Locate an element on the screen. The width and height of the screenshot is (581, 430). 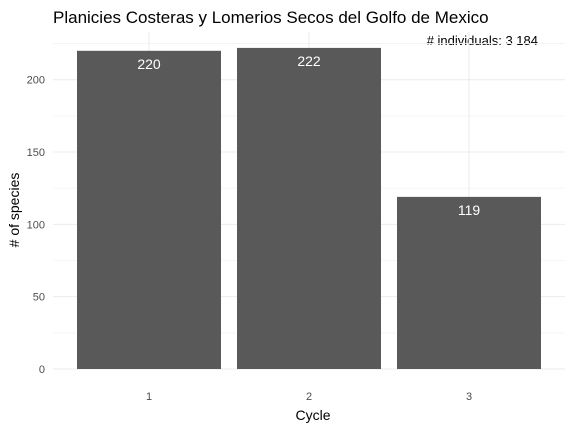
y-axis-title: # of species is located at coordinates (14, 210).